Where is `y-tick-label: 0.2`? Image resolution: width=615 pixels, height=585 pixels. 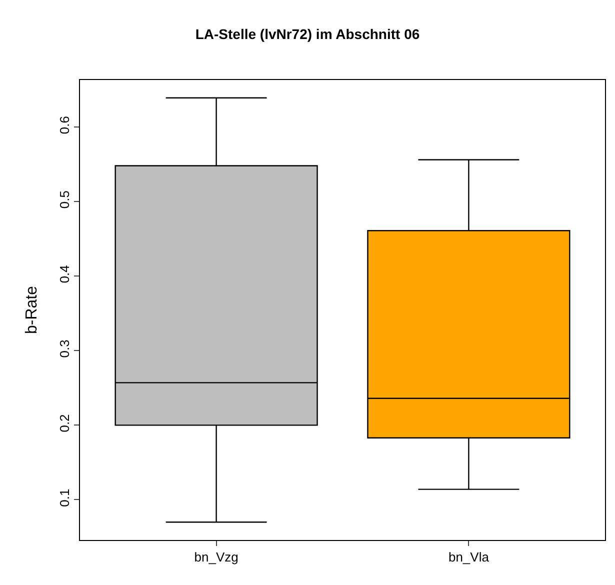
y-tick-label: 0.2 is located at coordinates (64, 423).